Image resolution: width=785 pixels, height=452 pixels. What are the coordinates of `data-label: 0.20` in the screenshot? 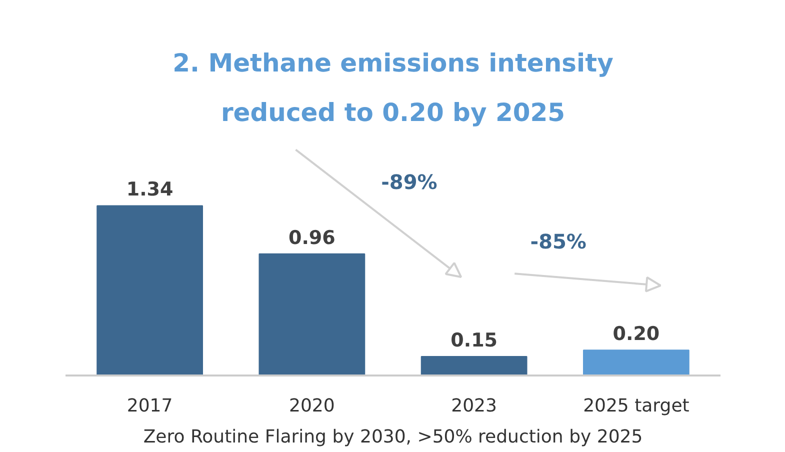 It's located at (636, 334).